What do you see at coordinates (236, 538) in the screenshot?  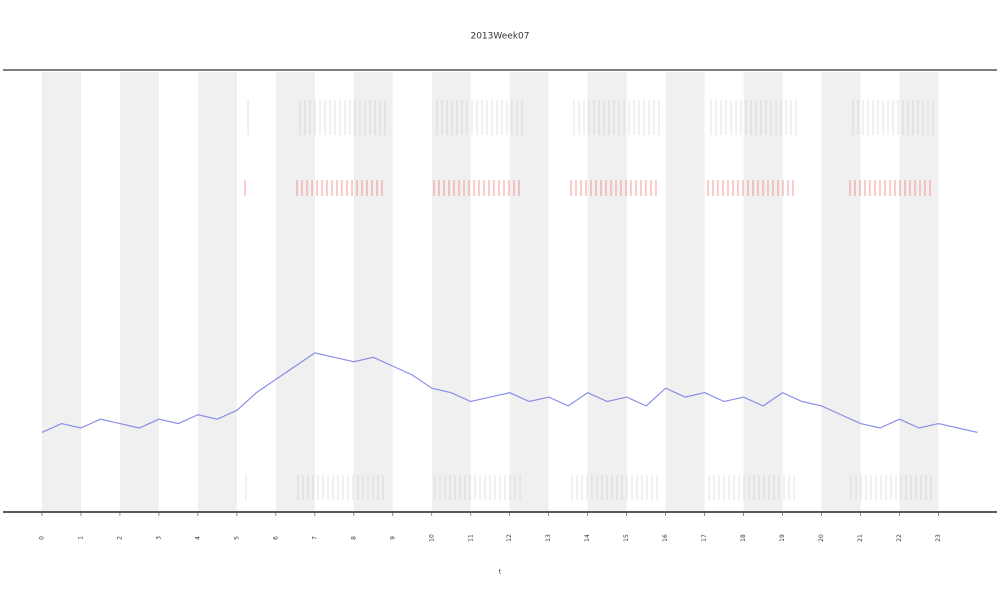 I see `x-tick-label: 5` at bounding box center [236, 538].